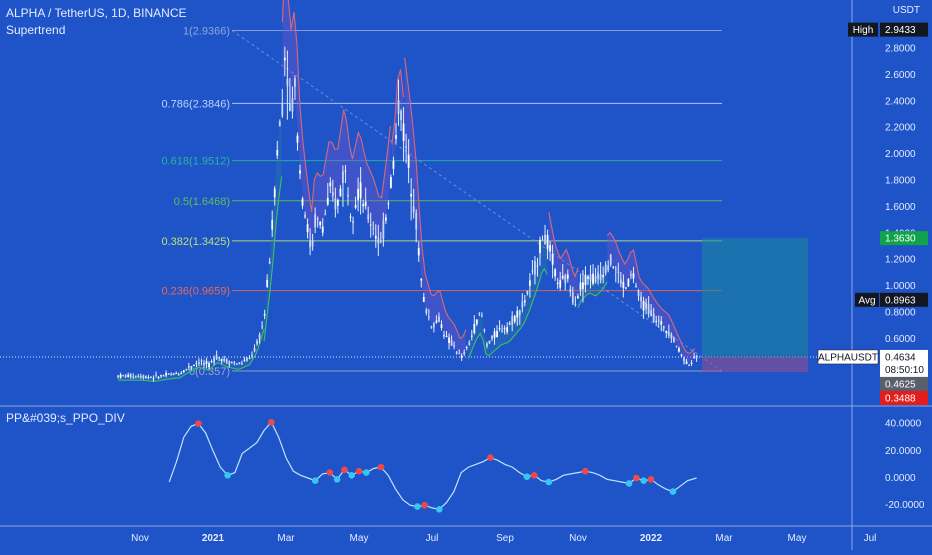 Image resolution: width=932 pixels, height=555 pixels. I want to click on position-box, so click(755, 305).